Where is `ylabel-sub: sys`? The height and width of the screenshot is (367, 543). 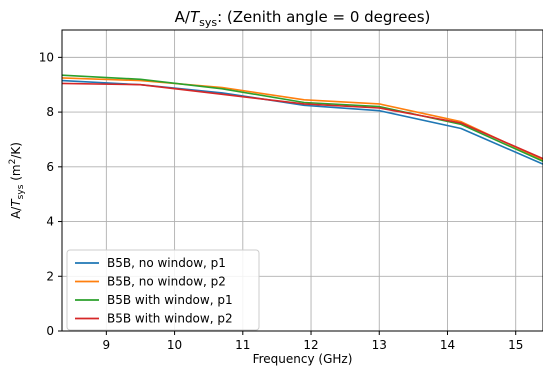
ylabel-sub: sys is located at coordinates (21, 191).